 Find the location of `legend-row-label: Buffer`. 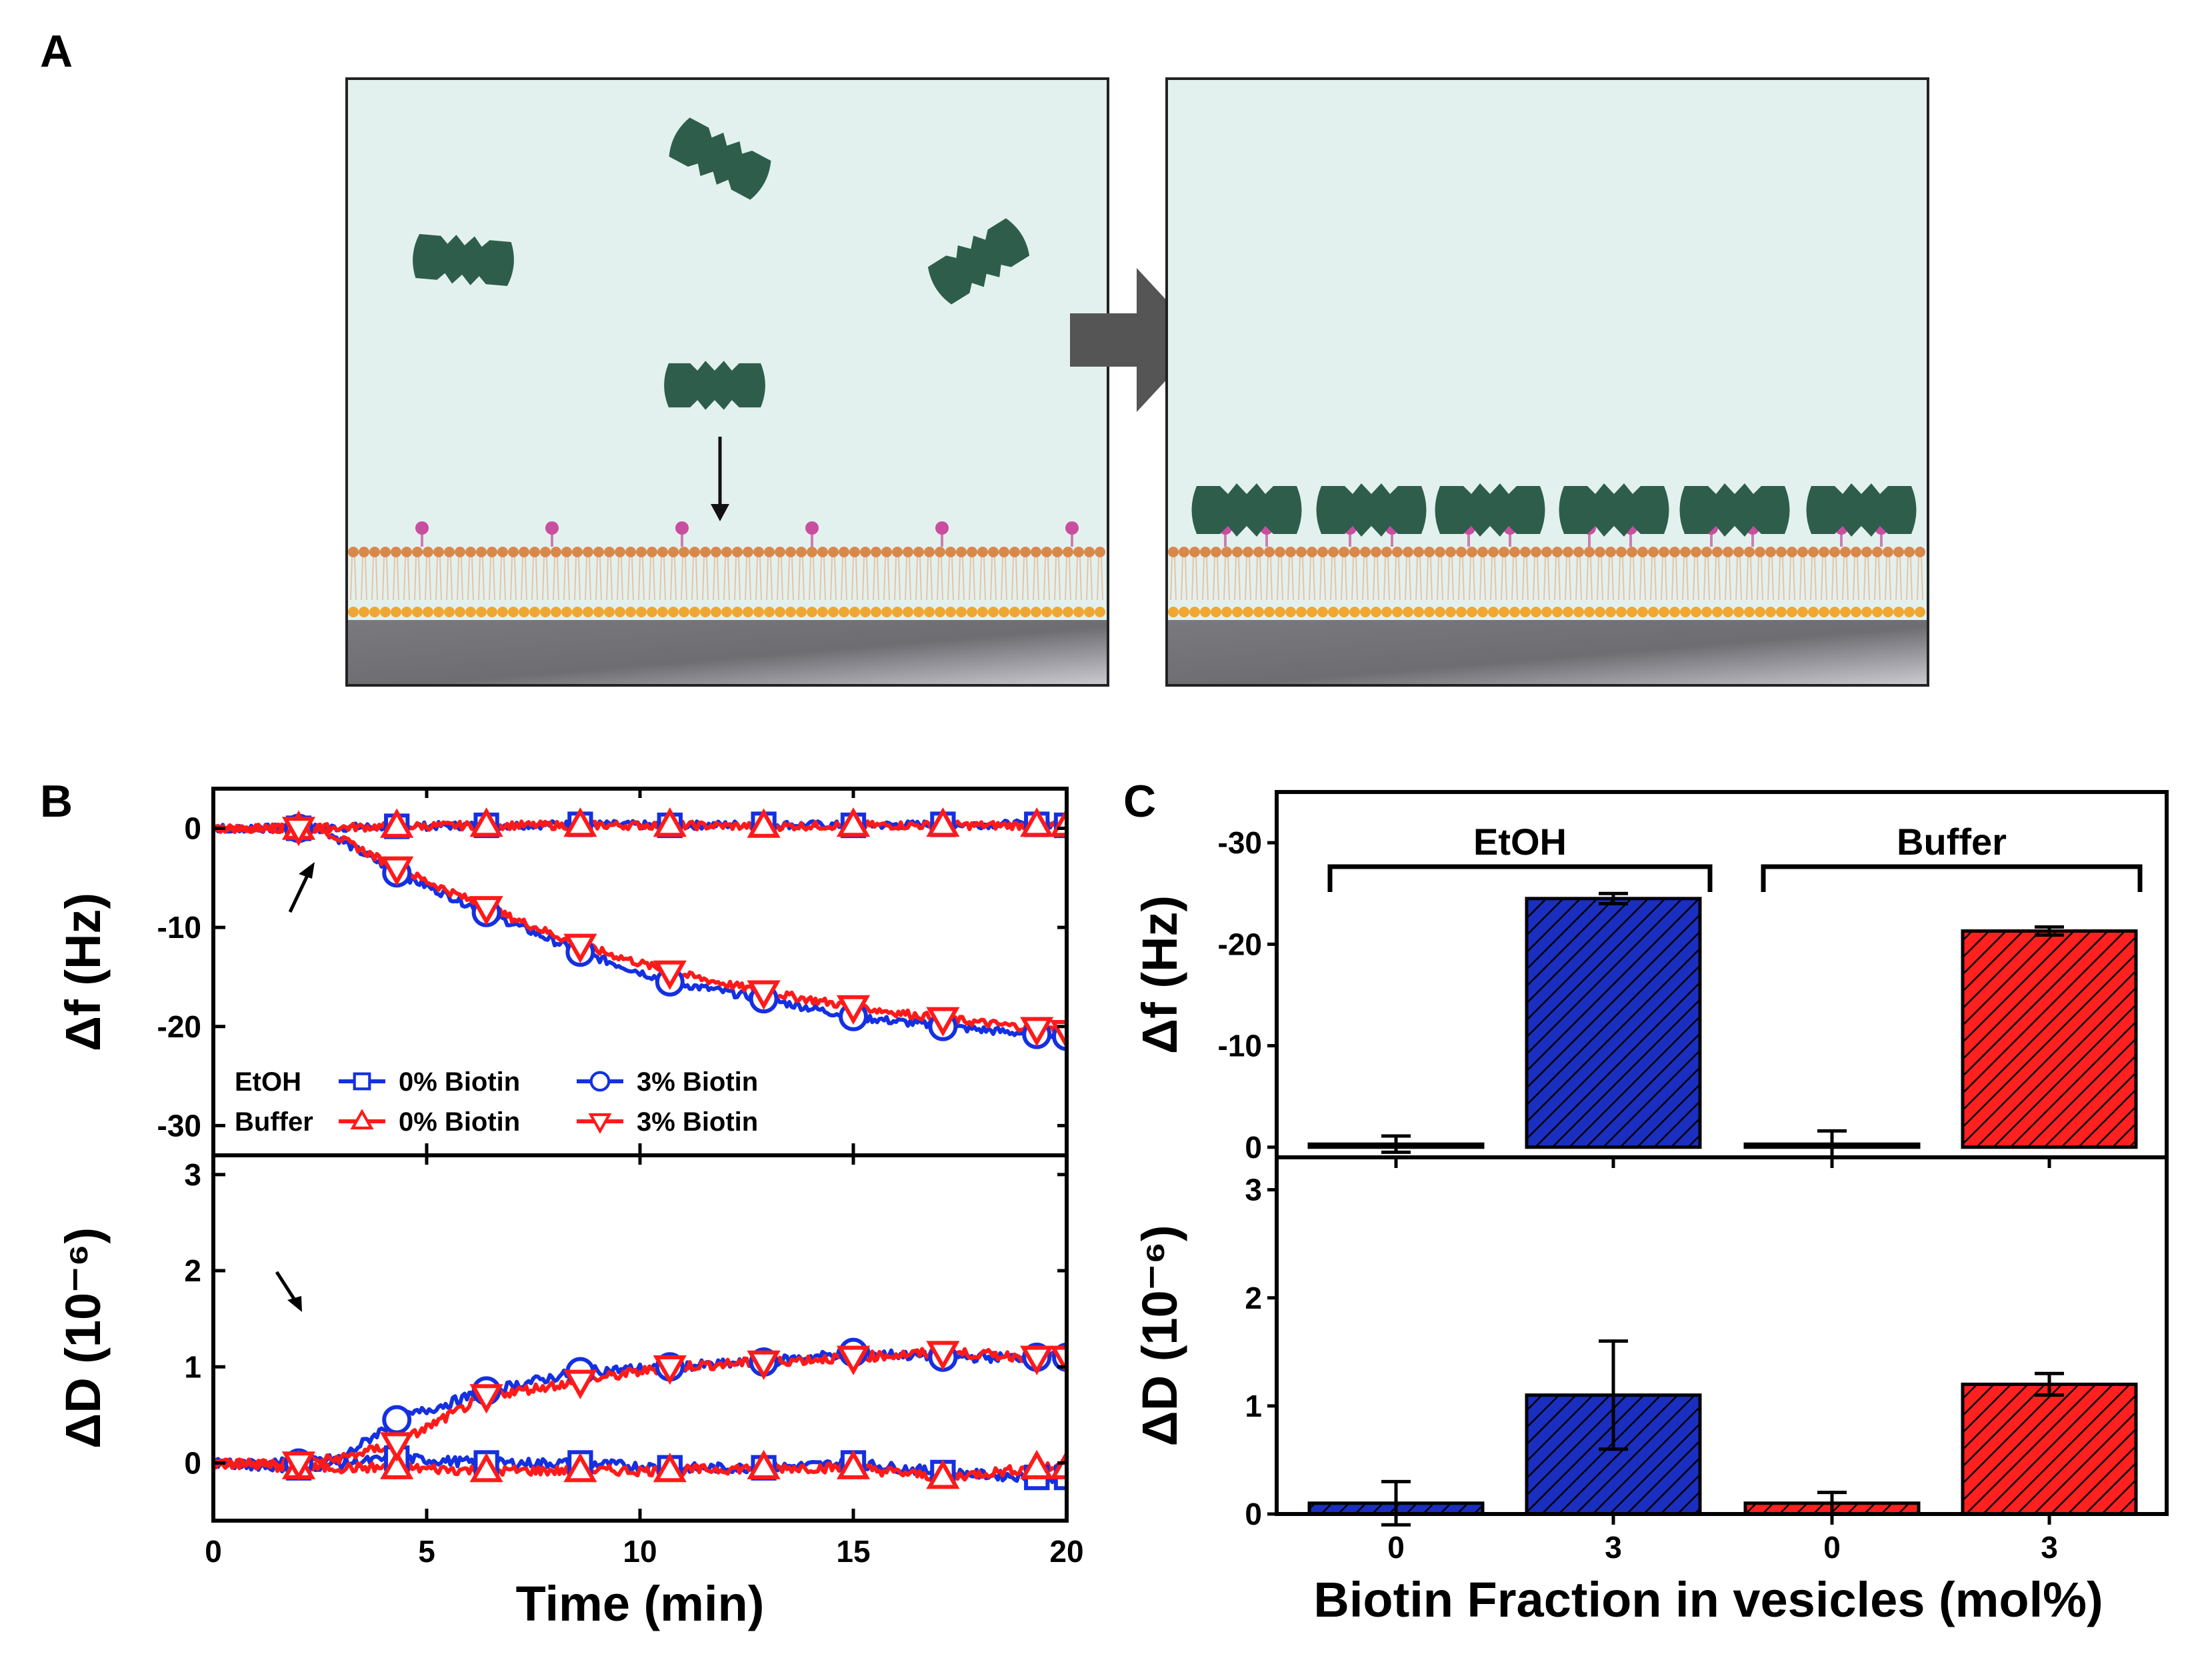

legend-row-label: Buffer is located at coordinates (274, 1122).